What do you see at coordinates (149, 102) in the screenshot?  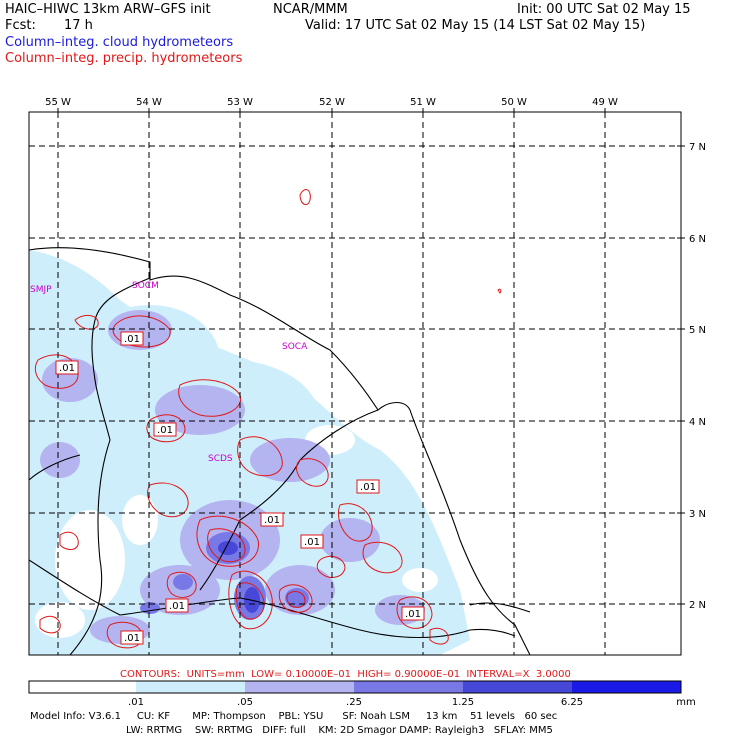 I see `lon-label-54w: 54 W` at bounding box center [149, 102].